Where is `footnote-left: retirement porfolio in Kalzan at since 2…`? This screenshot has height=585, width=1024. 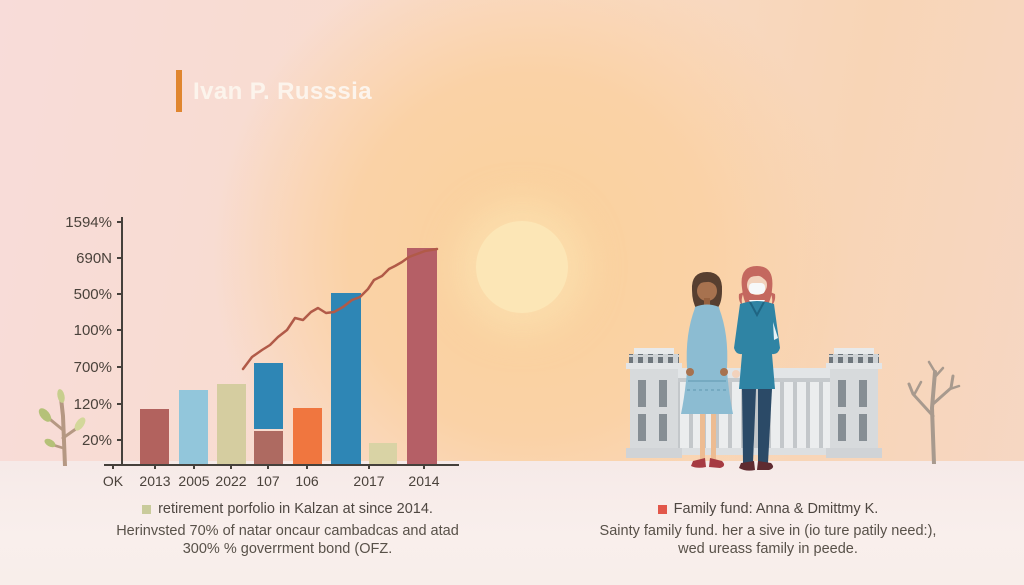
footnote-left: retirement porfolio in Kalzan at since 2… is located at coordinates (287, 529).